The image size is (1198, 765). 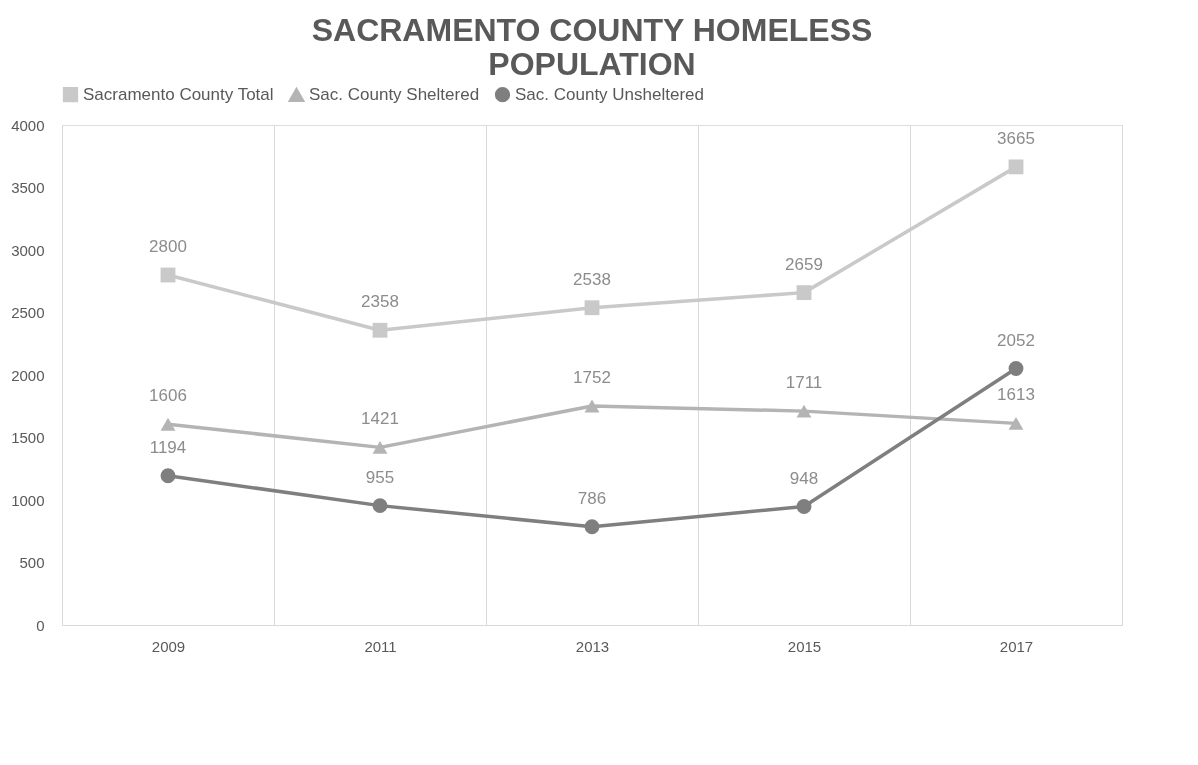 I want to click on data-label: 1752, so click(x=592, y=377).